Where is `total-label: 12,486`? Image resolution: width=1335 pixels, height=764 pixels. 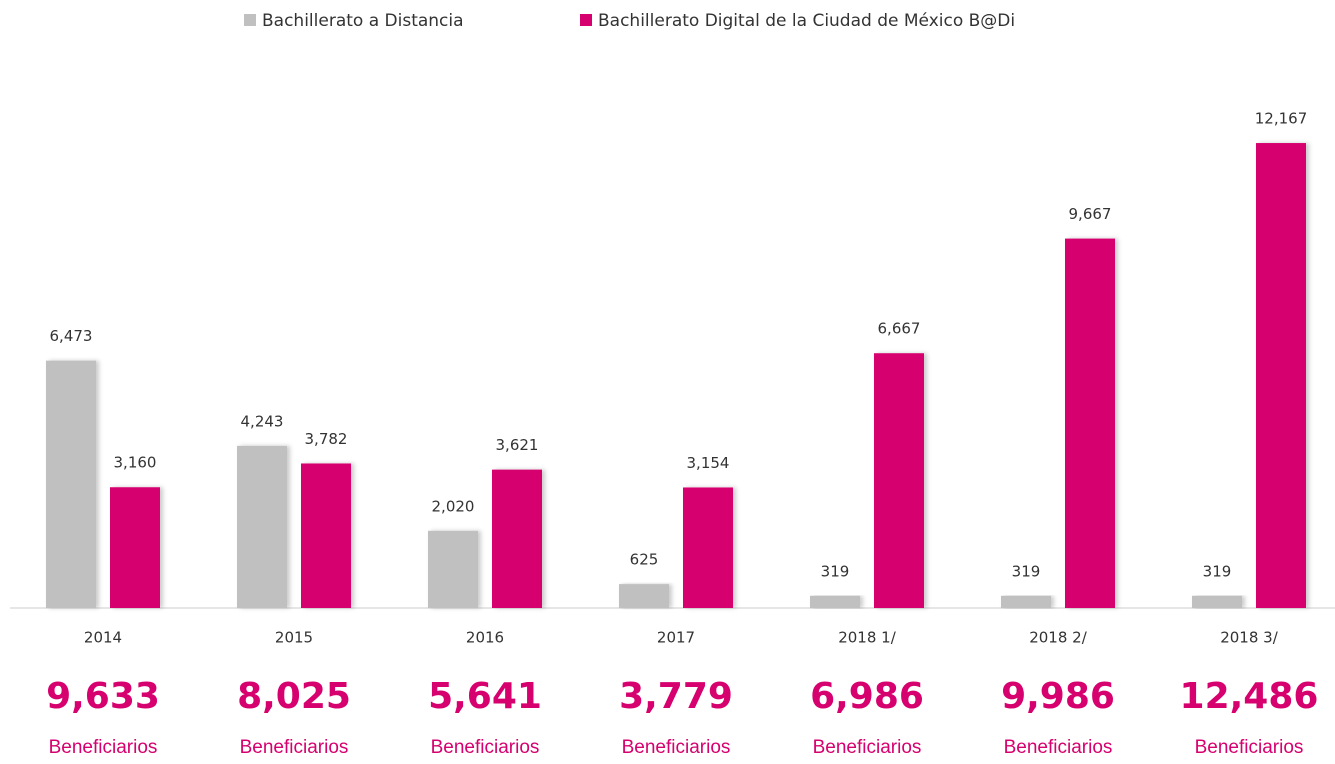
total-label: 12,486 is located at coordinates (1249, 696).